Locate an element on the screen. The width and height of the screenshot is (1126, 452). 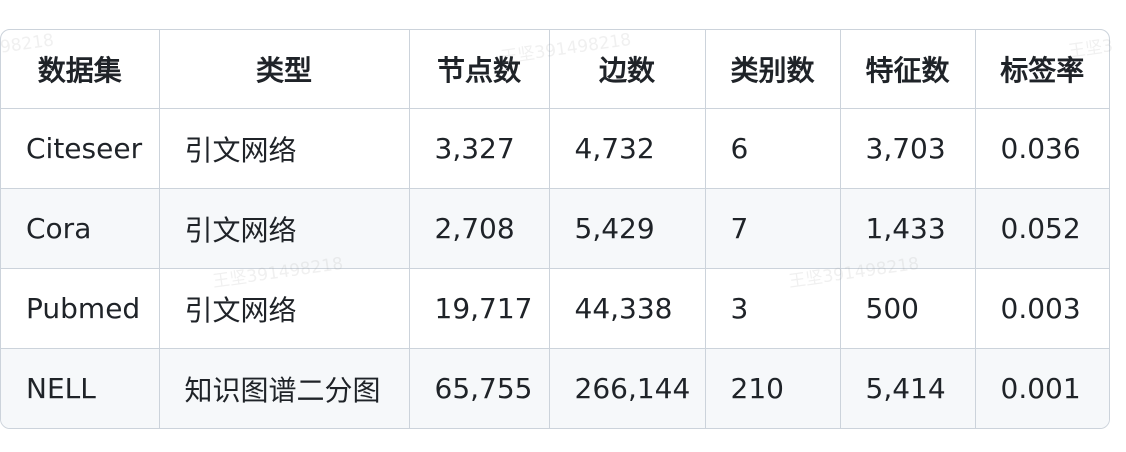
cell-features: 5,414 is located at coordinates (908, 388).